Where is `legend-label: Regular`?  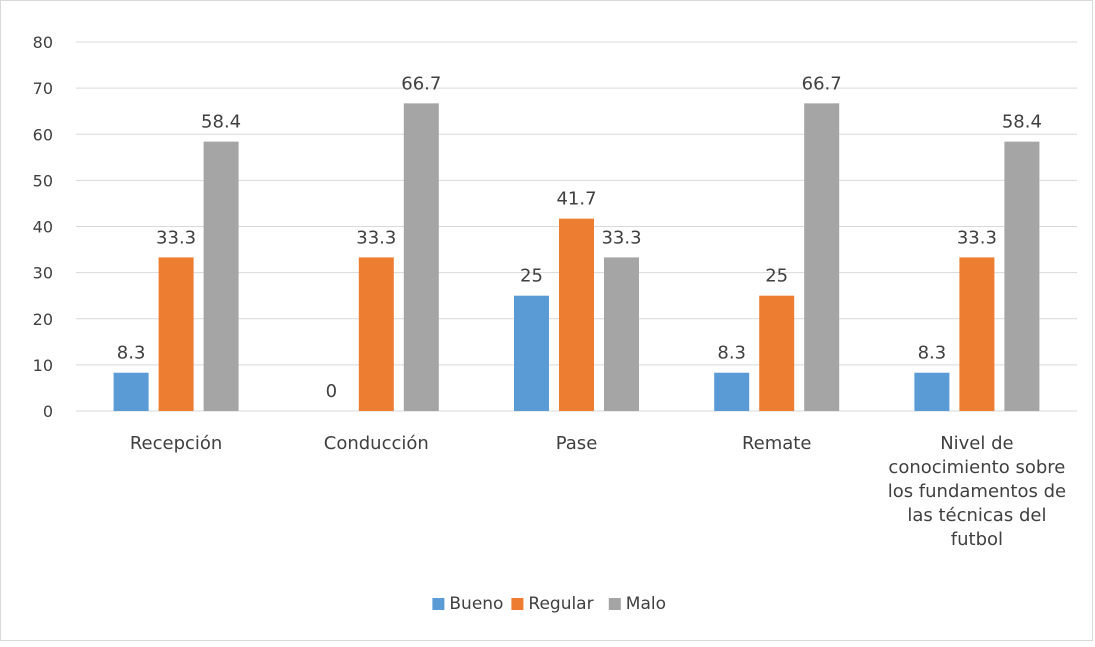
legend-label: Regular is located at coordinates (560, 604).